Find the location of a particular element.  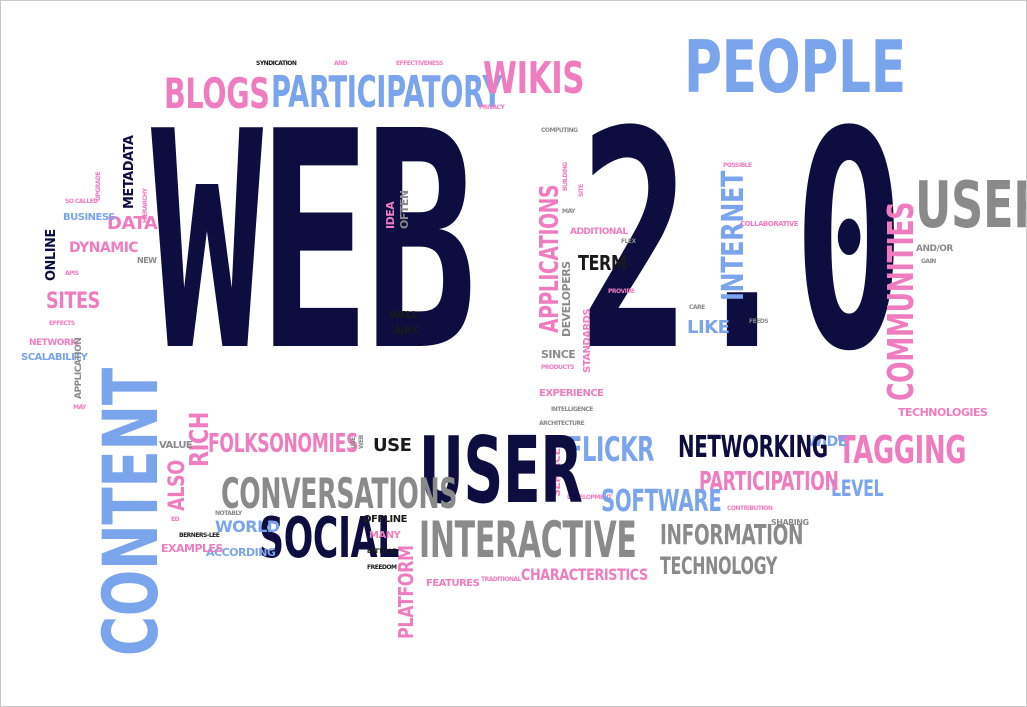

word-technologies: TECHNOLOGIES is located at coordinates (943, 412).